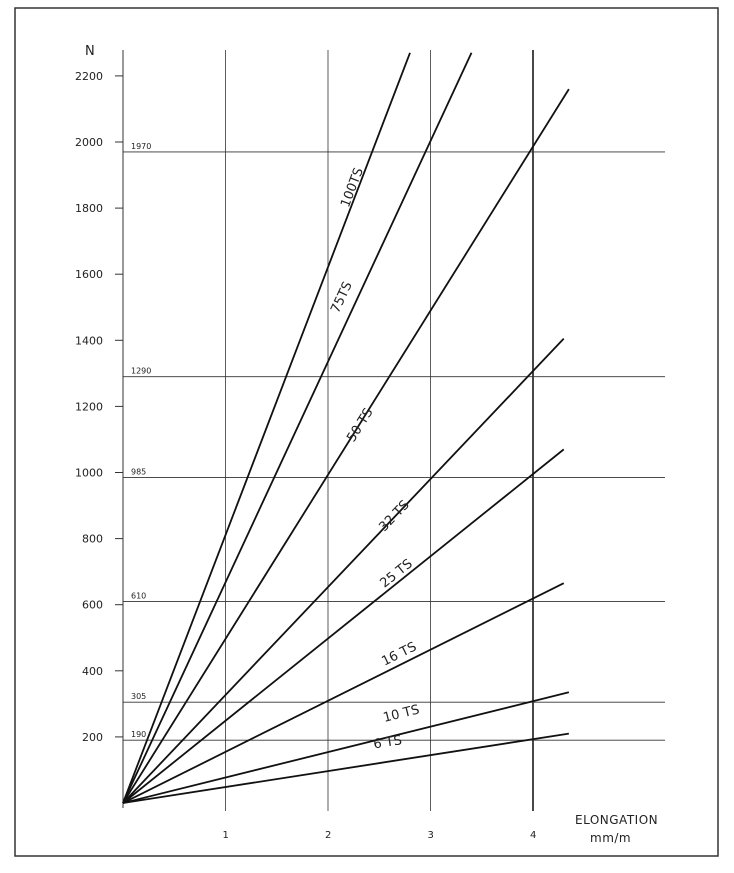 This screenshot has height=873, width=734. Describe the element at coordinates (89, 142) in the screenshot. I see `y-tick-label: 2000` at that location.